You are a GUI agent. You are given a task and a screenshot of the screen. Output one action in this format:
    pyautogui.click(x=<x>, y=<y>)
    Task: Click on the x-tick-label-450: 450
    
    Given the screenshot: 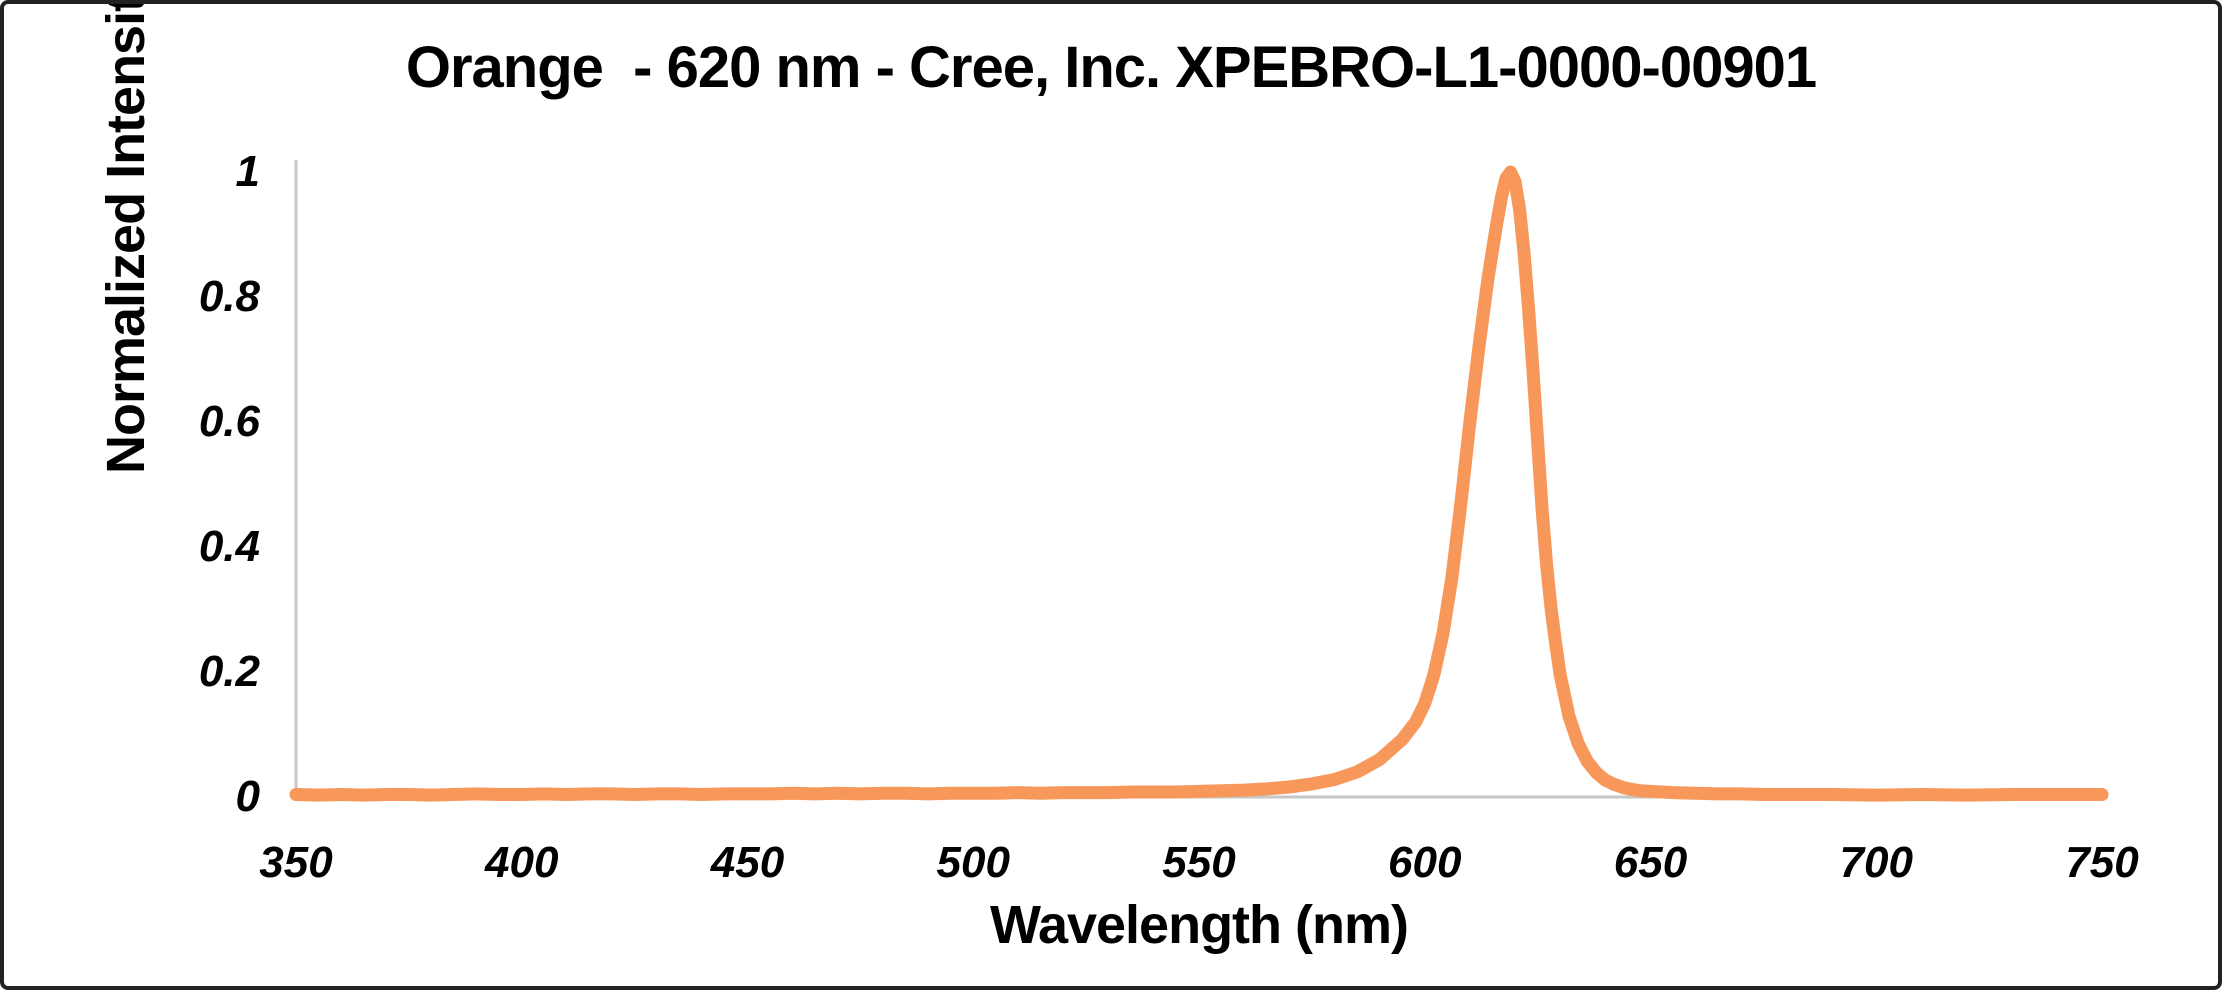 What is the action you would take?
    pyautogui.click(x=747, y=862)
    